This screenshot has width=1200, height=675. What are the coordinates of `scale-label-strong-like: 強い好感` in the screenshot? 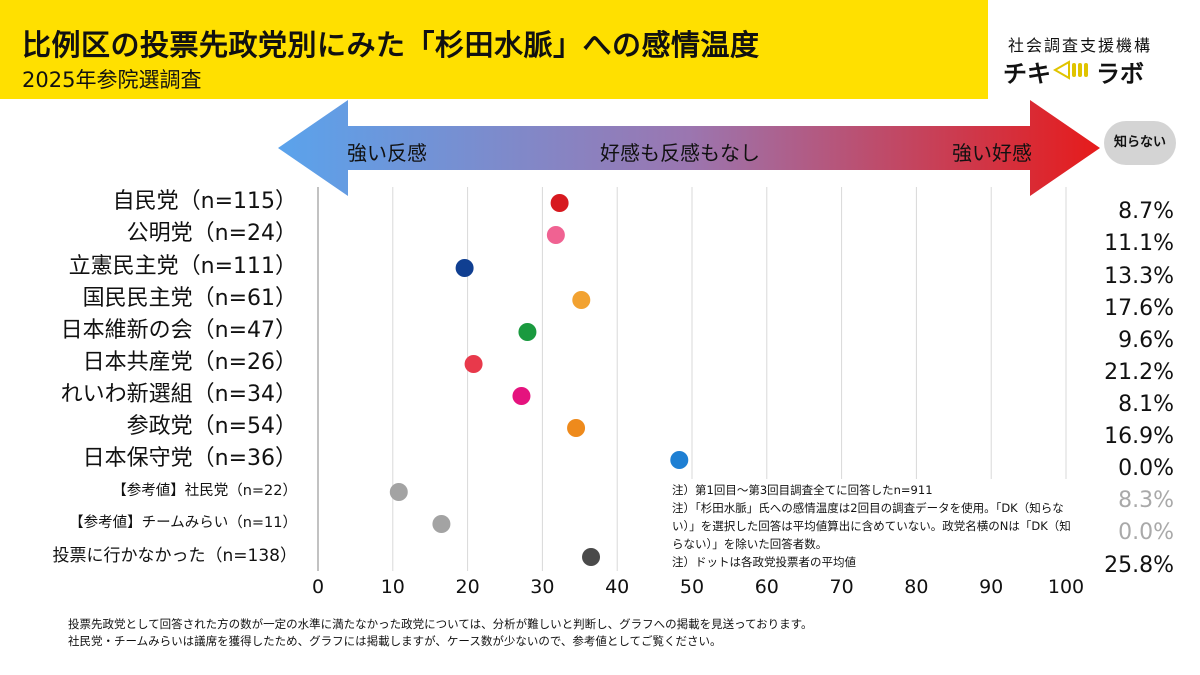 It's located at (992, 153).